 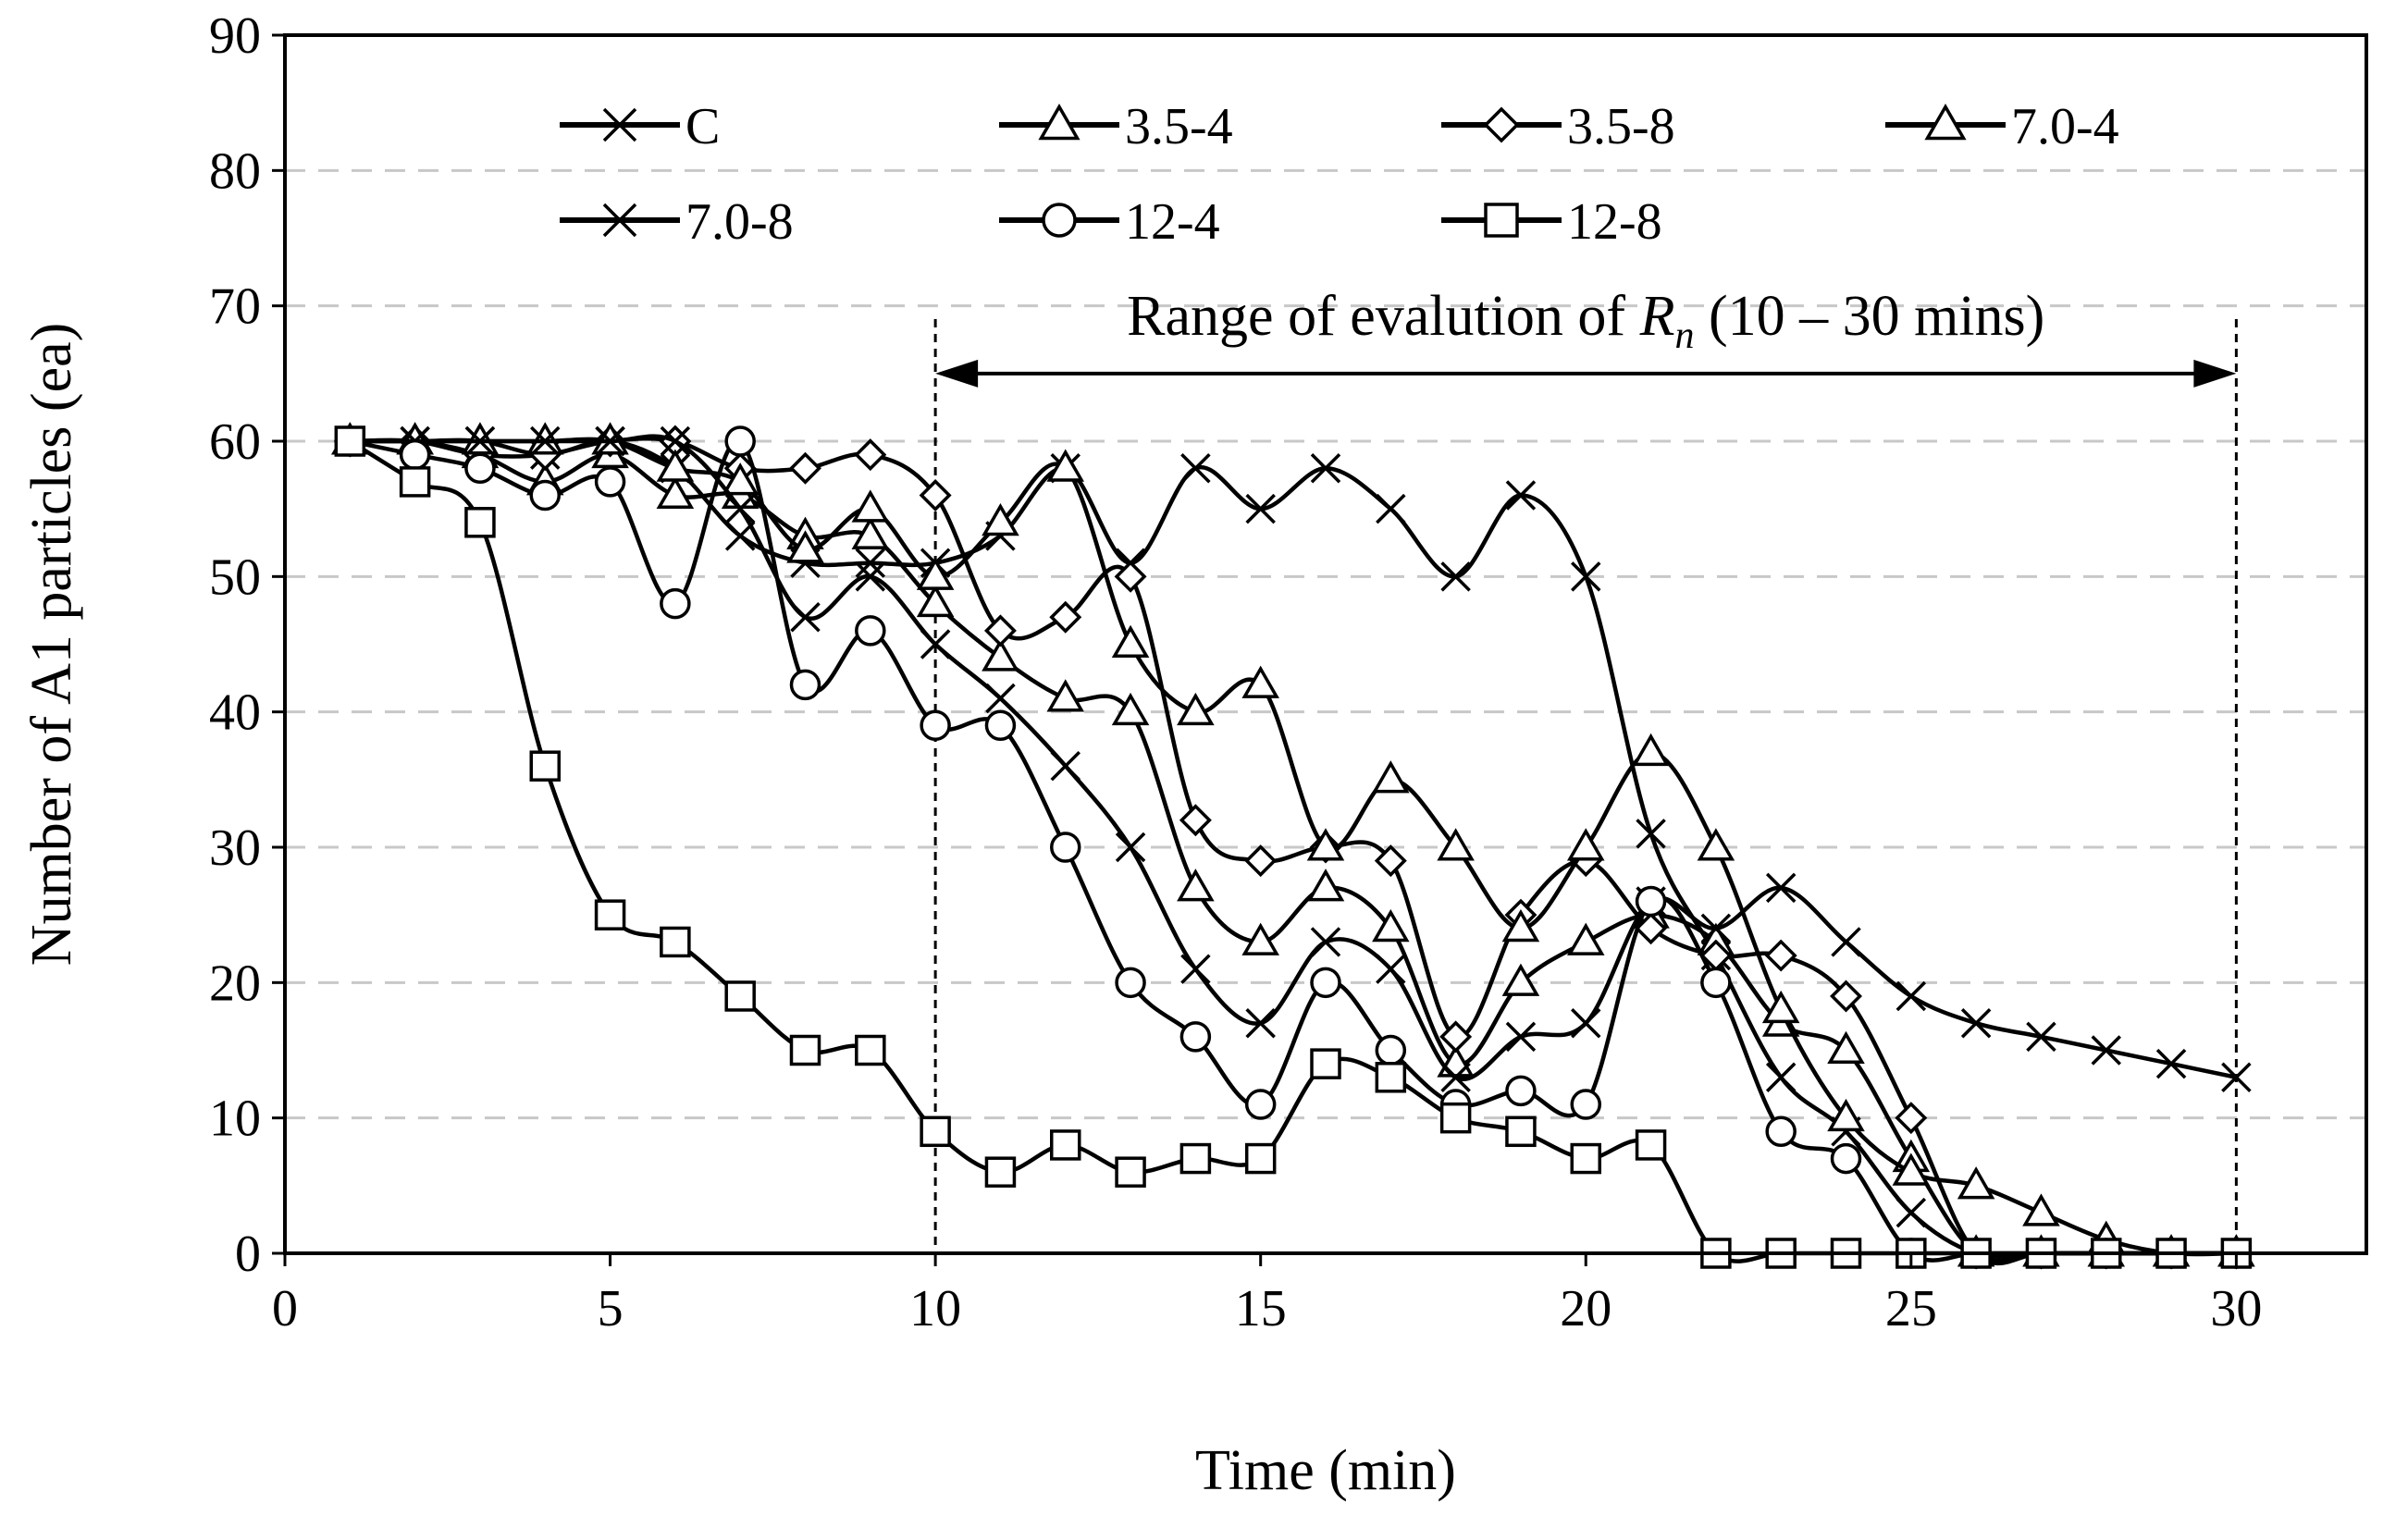 What do you see at coordinates (1621, 127) in the screenshot?
I see `legend-label: 3.5-8` at bounding box center [1621, 127].